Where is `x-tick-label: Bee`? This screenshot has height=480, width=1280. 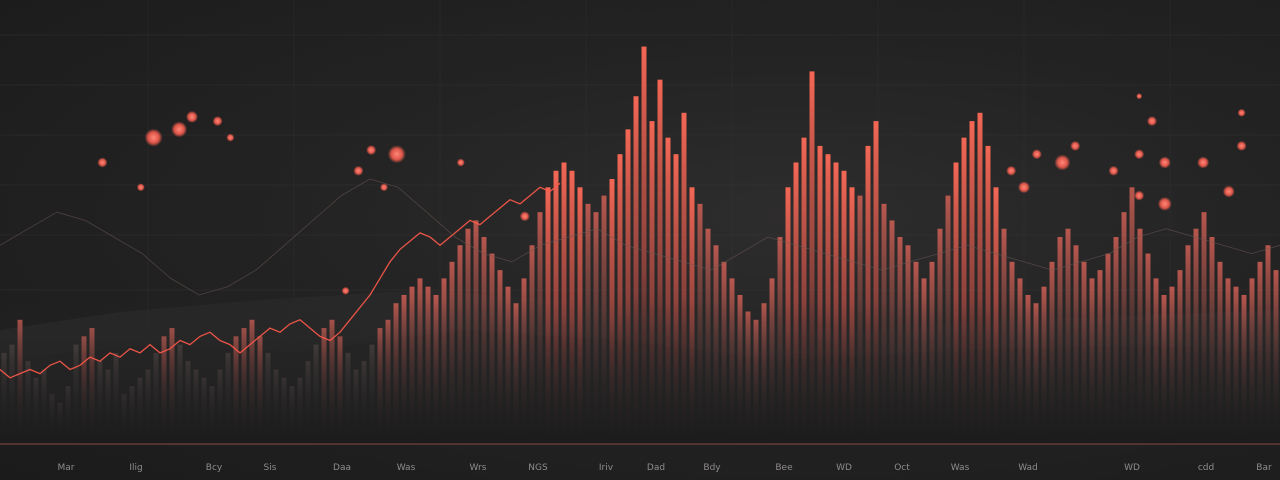 x-tick-label: Bee is located at coordinates (784, 468).